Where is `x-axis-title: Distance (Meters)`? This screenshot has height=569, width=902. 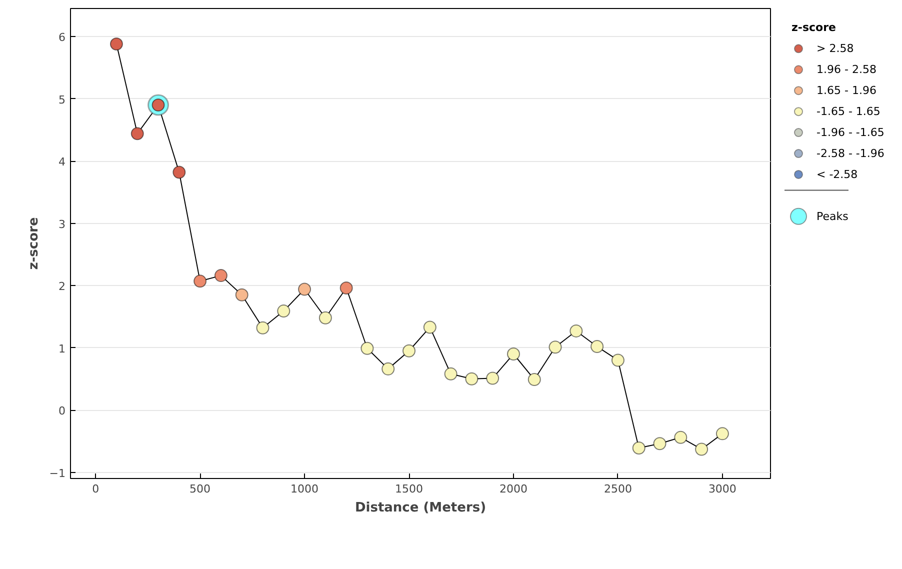
x-axis-title: Distance (Meters) is located at coordinates (420, 508).